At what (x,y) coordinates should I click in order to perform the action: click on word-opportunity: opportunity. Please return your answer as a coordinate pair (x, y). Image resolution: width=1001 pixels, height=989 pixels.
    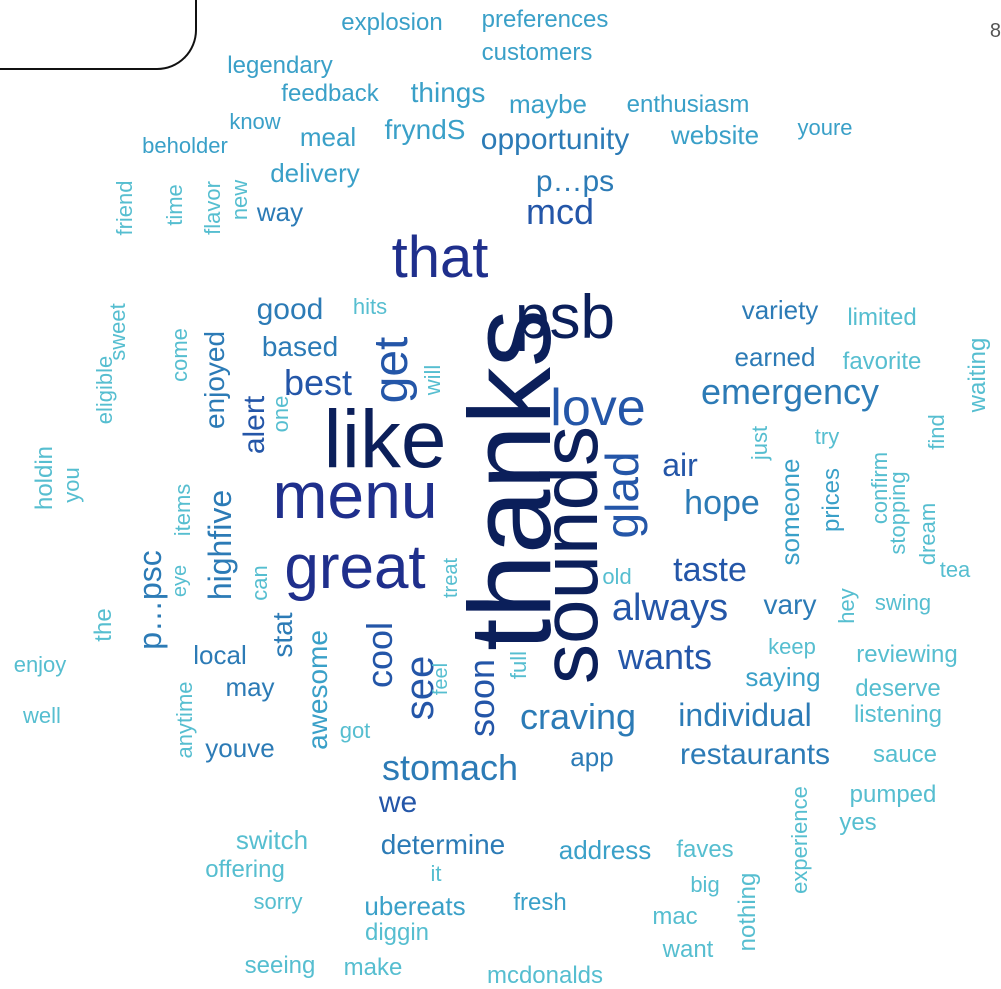
    Looking at the image, I should click on (555, 139).